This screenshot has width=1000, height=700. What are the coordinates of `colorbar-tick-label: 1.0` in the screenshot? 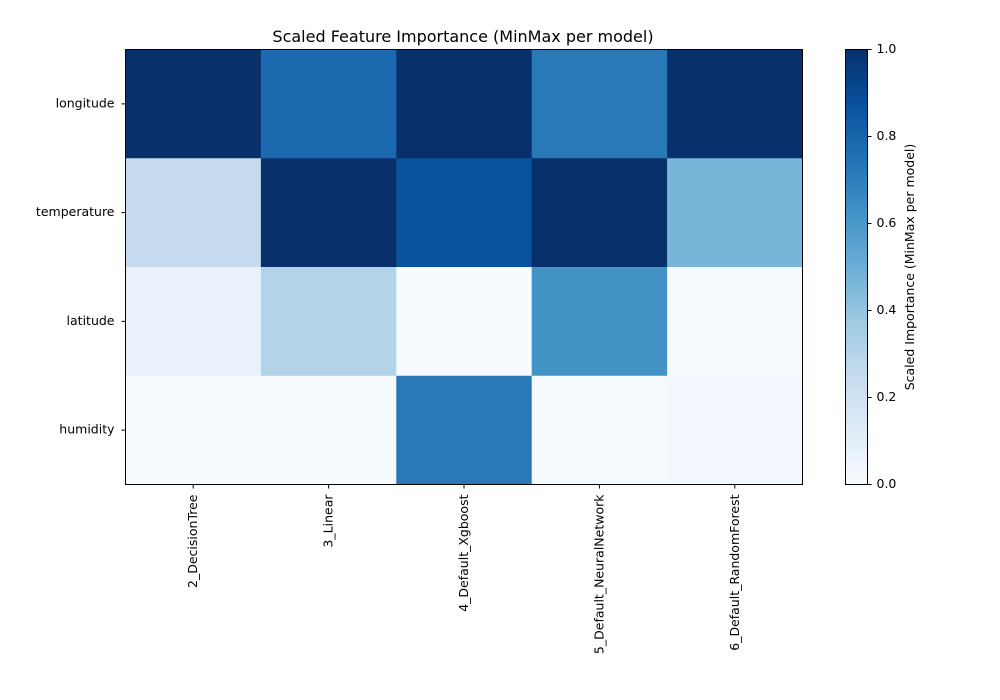 It's located at (887, 48).